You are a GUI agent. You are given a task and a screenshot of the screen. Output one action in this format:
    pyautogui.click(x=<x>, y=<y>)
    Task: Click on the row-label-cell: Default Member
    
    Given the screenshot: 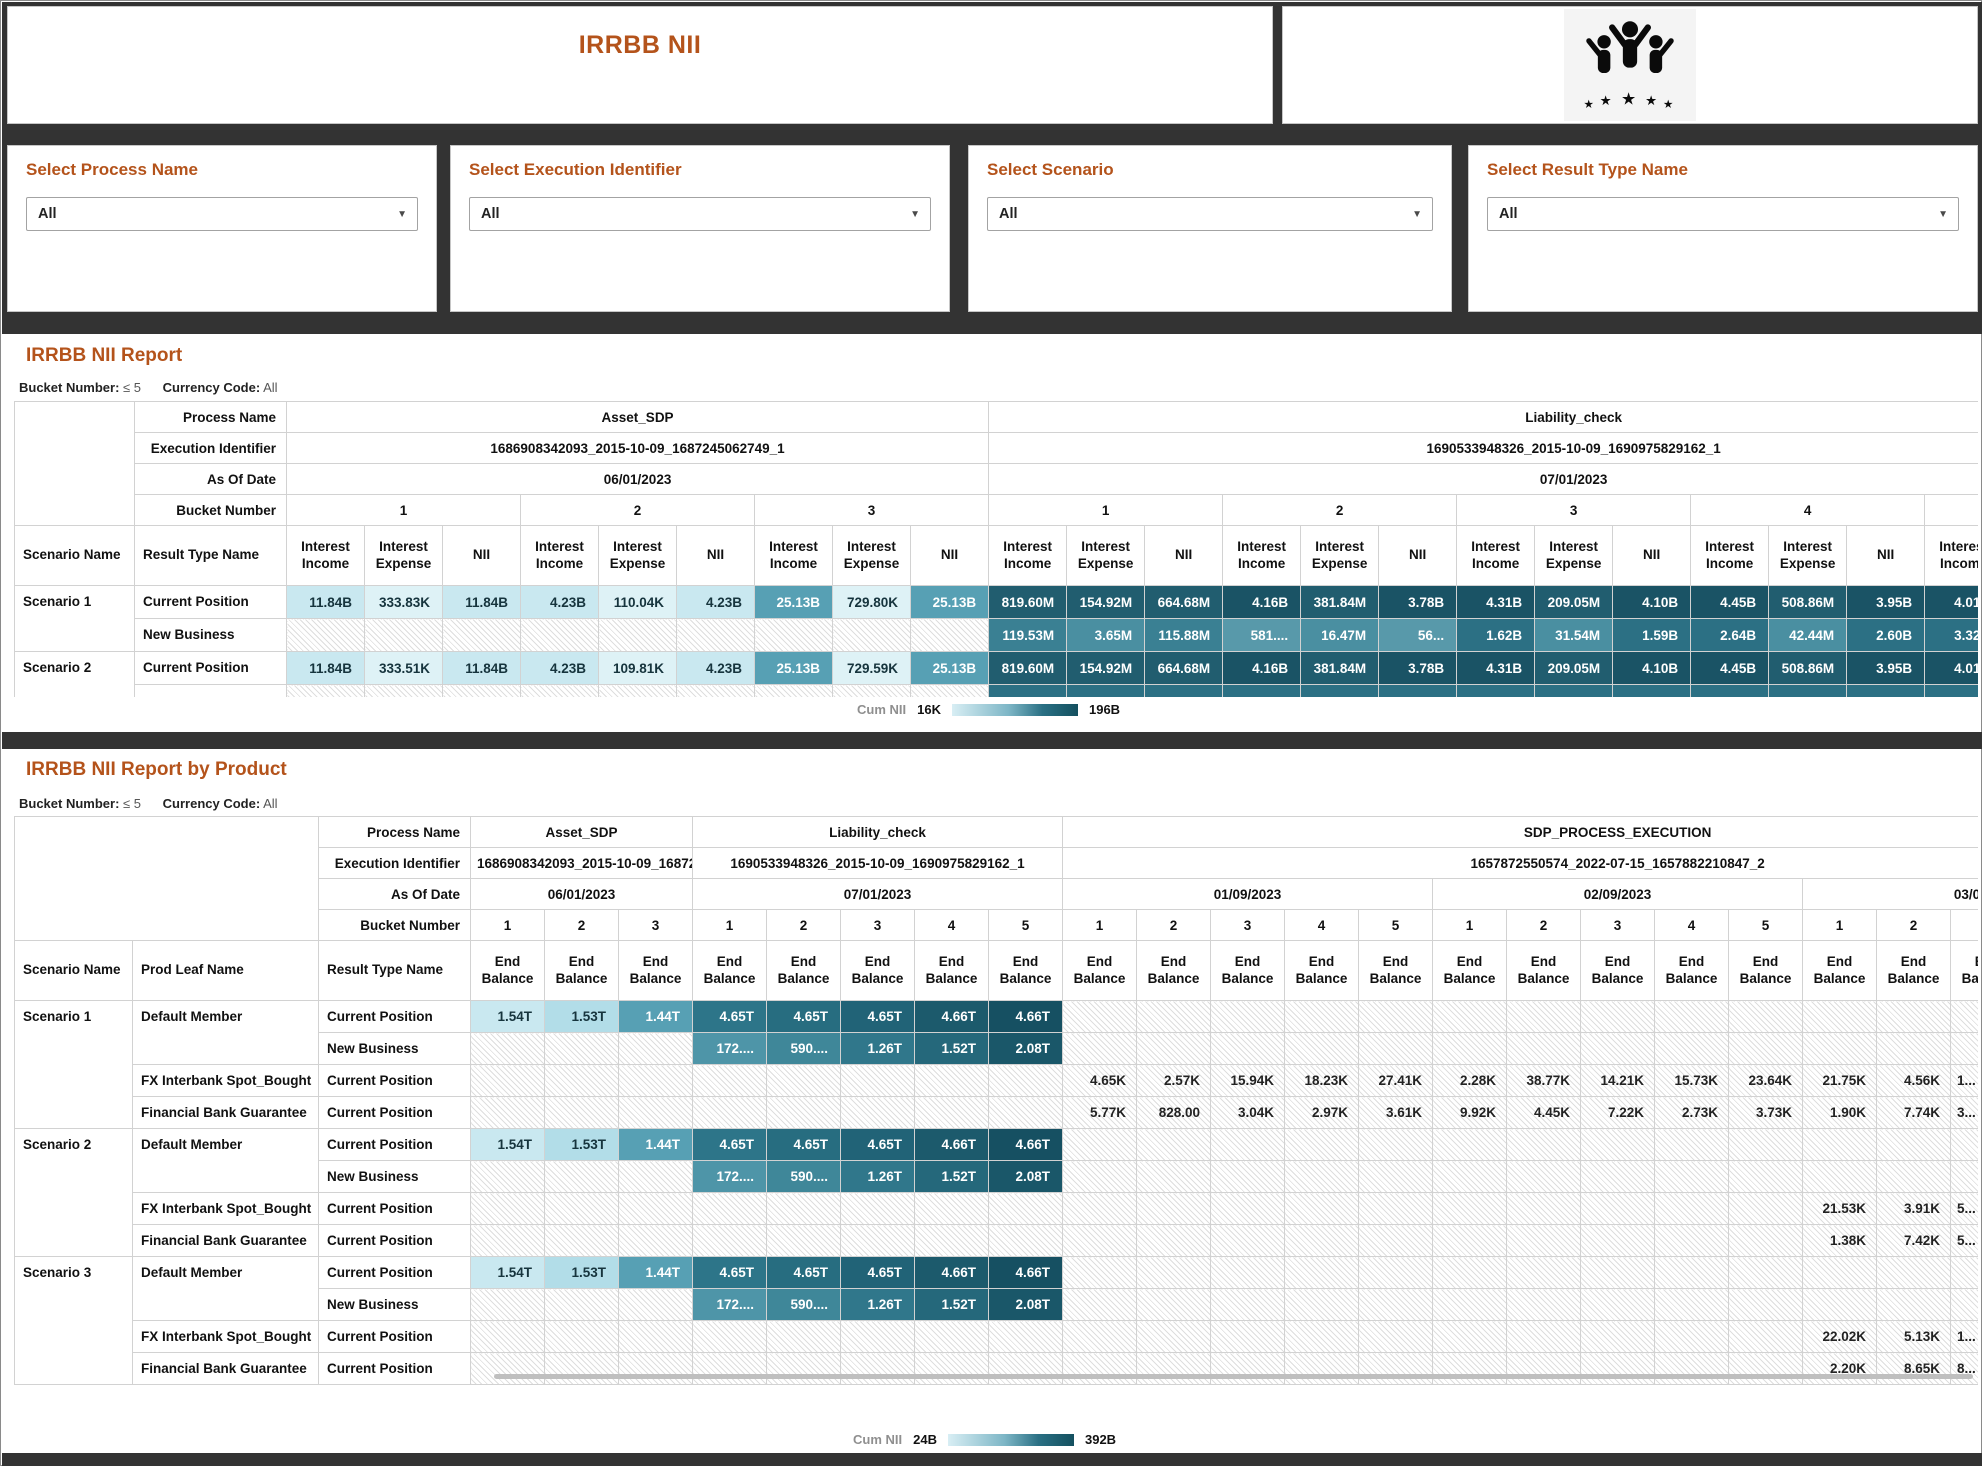 What is the action you would take?
    pyautogui.click(x=225, y=1032)
    